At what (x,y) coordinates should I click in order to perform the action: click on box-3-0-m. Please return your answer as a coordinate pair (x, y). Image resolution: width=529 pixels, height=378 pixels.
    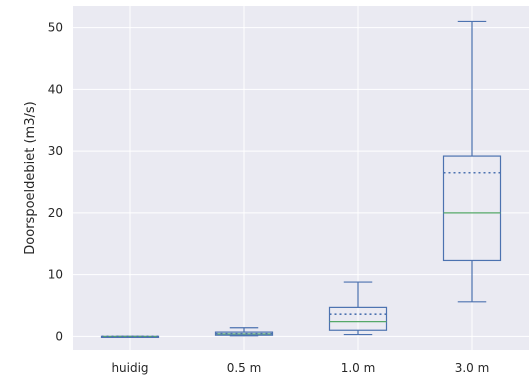
    Looking at the image, I should click on (472, 161).